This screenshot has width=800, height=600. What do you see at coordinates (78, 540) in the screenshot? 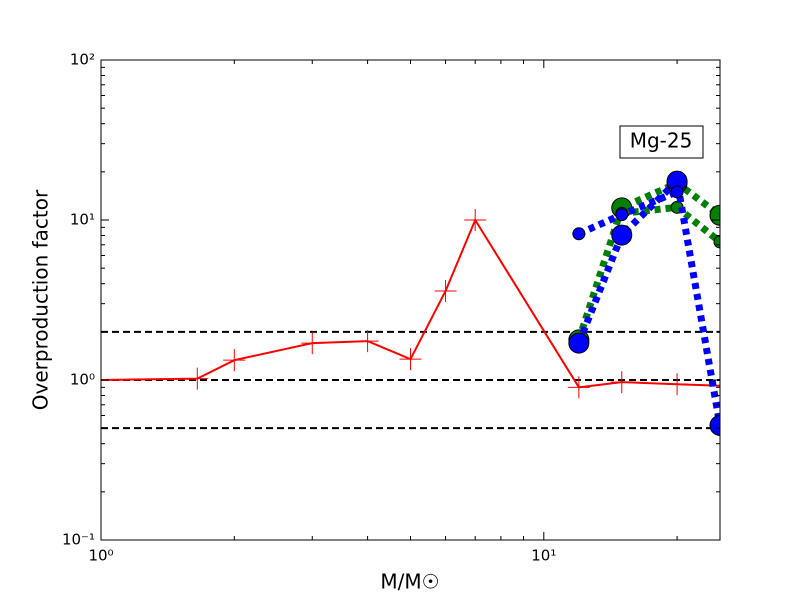
I see `y-tick-label: 10⁻¹` at bounding box center [78, 540].